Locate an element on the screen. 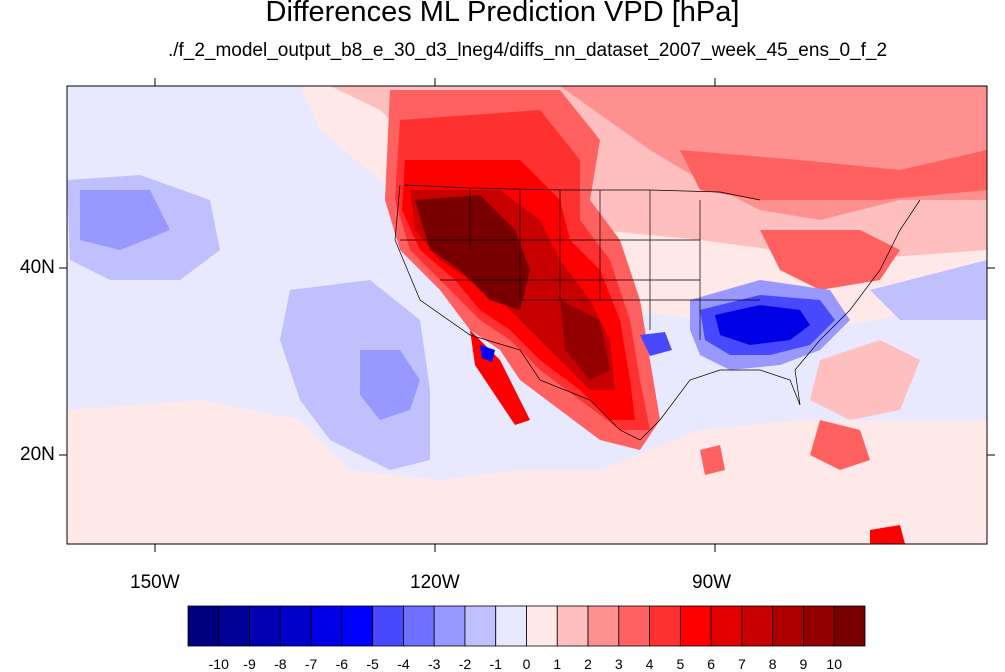  colorbar-tick-label: -5 is located at coordinates (372, 664).